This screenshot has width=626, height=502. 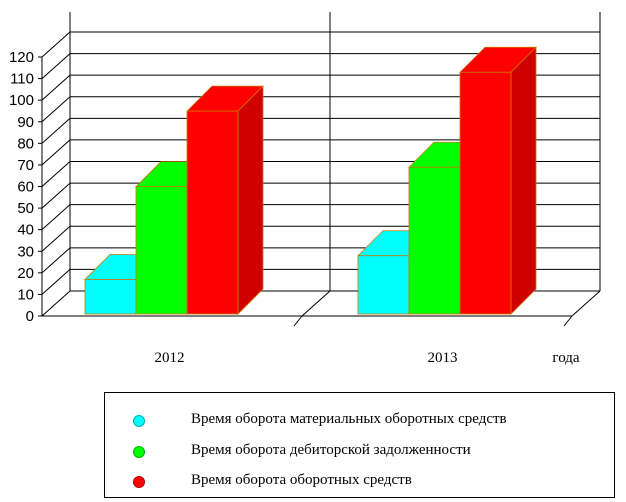 What do you see at coordinates (565, 358) in the screenshot?
I see `x-axis-label: года` at bounding box center [565, 358].